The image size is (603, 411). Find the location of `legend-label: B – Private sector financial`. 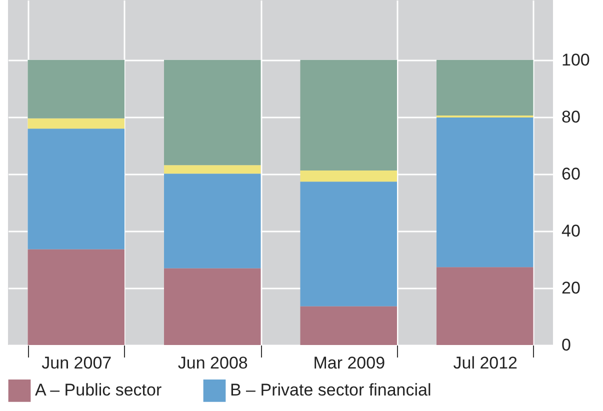

legend-label: B – Private sector financial is located at coordinates (331, 390).